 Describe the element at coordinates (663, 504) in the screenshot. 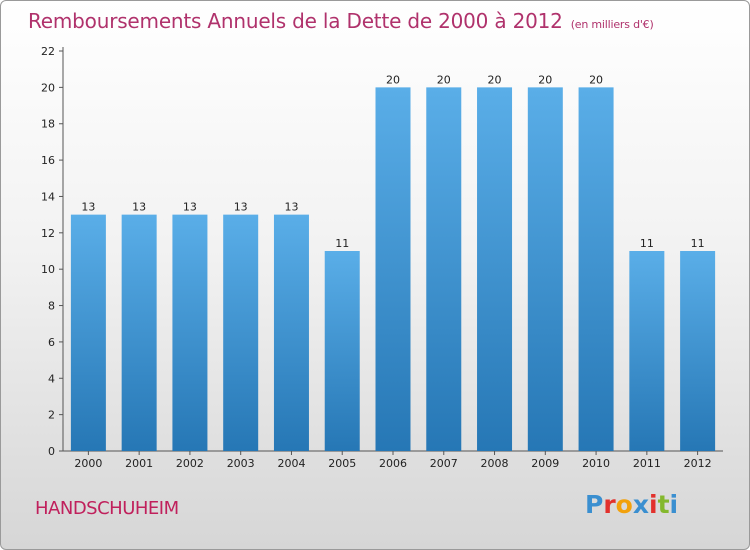

I see `logo-letter: t` at that location.